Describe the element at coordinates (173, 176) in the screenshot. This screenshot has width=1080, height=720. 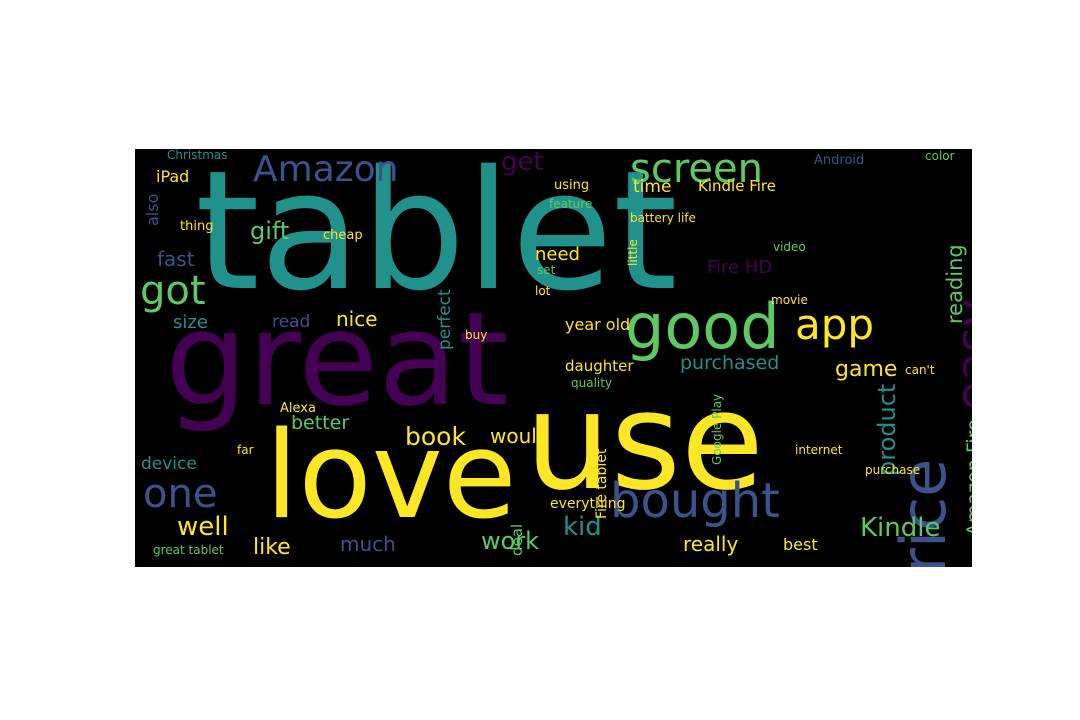
I see `cloud-word: iPad` at that location.